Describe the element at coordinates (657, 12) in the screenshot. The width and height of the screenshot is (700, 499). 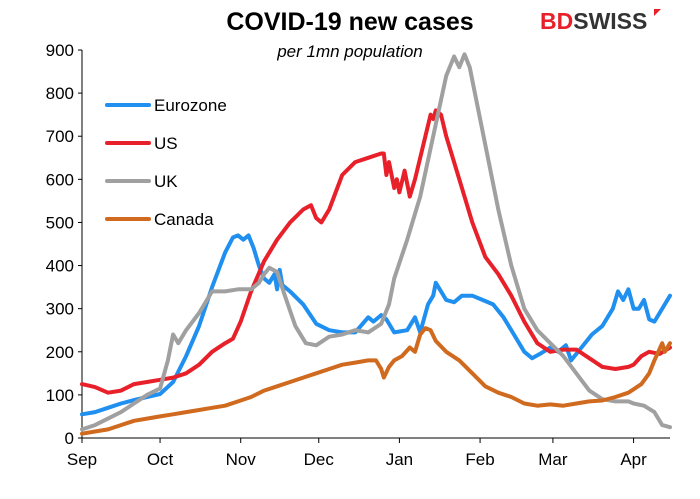
I see `brand-mark-icon` at that location.